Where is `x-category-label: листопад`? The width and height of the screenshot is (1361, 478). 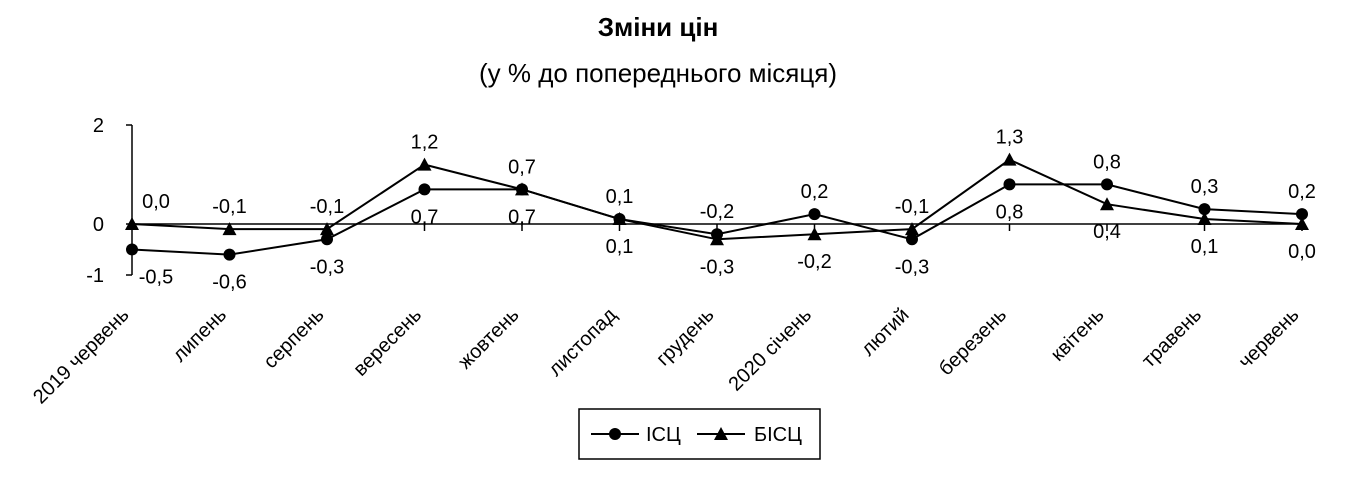 x-category-label: листопад is located at coordinates (582, 342).